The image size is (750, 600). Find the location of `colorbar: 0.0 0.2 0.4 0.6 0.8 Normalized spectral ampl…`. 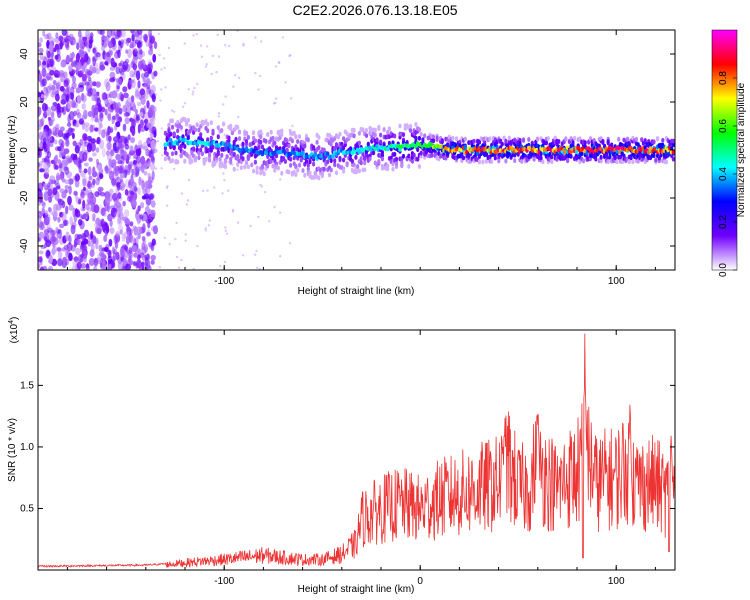

colorbar: 0.0 0.2 0.4 0.6 0.8 Normalized spectral ampl… is located at coordinates (729, 153).